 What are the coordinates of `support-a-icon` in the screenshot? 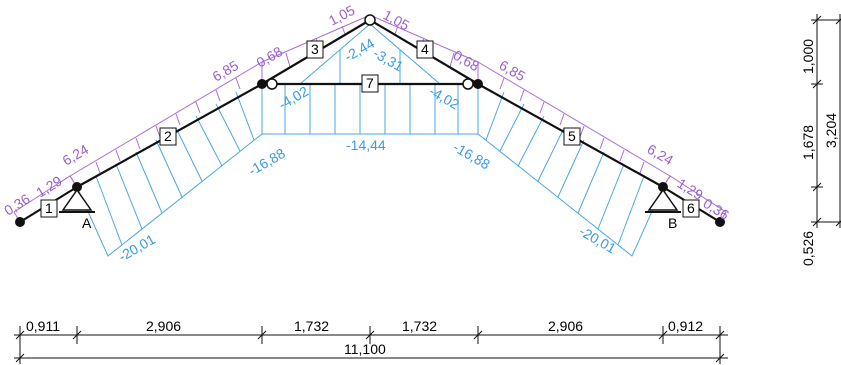 It's located at (77, 200).